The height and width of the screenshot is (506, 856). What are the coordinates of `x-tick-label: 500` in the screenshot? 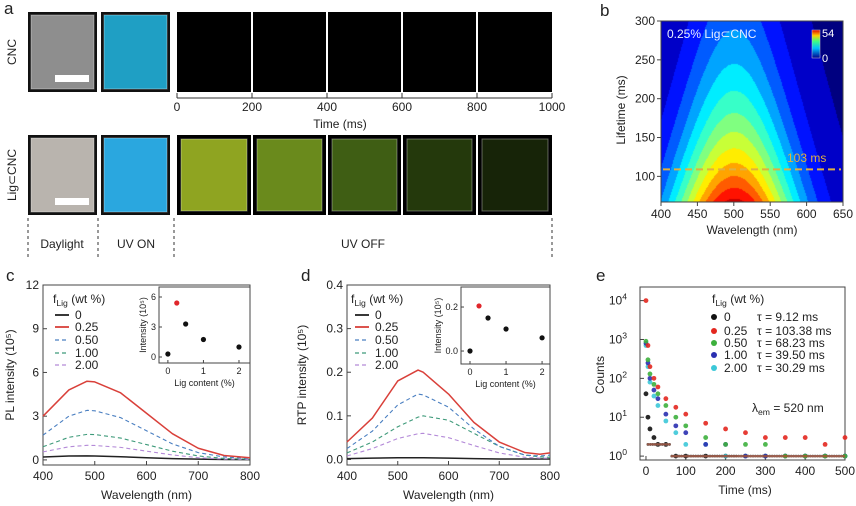 It's located at (95, 476).